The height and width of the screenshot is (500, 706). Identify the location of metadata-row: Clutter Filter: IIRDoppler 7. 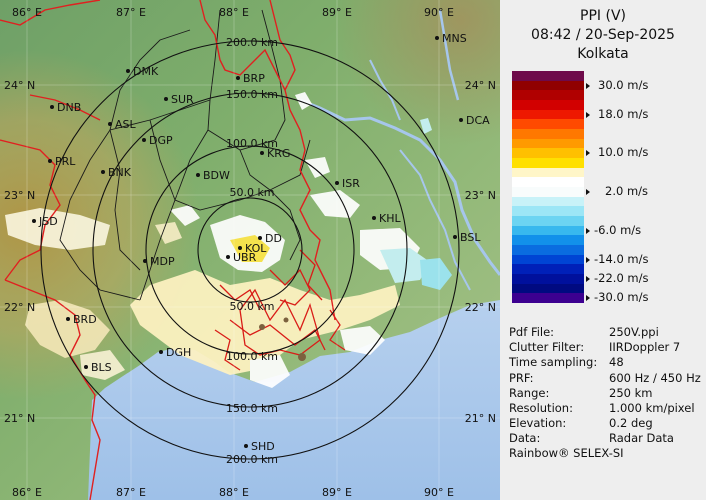
(606, 347).